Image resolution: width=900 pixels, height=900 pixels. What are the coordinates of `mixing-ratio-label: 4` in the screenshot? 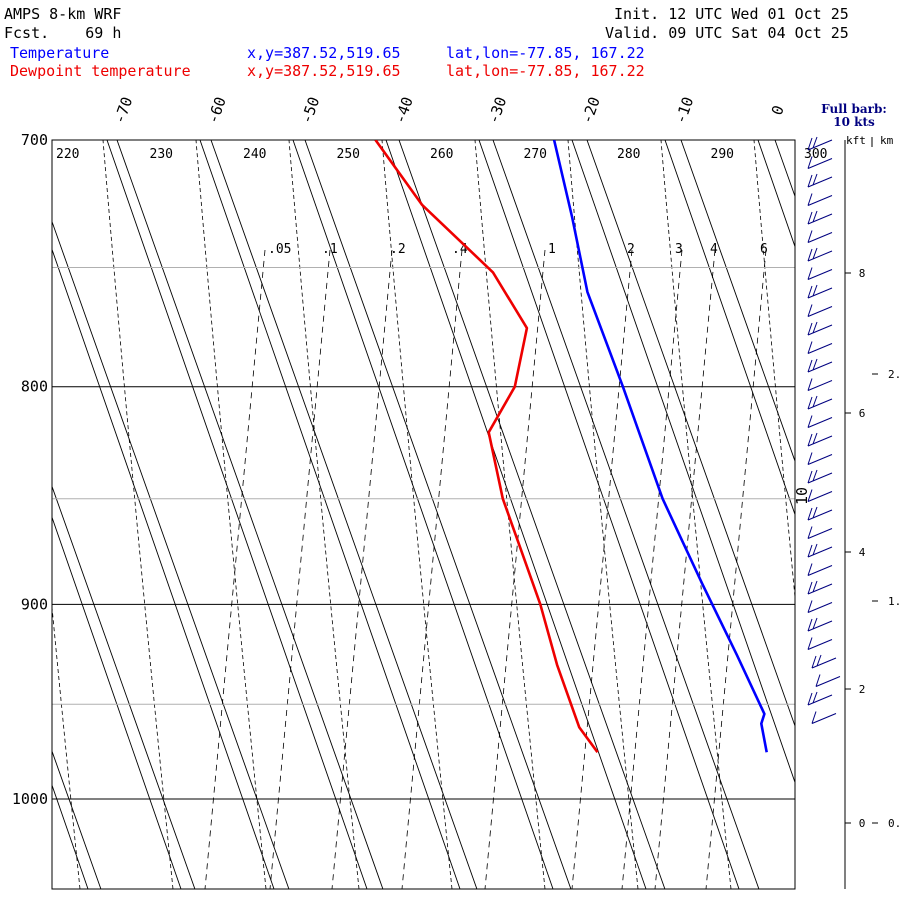 It's located at (714, 249).